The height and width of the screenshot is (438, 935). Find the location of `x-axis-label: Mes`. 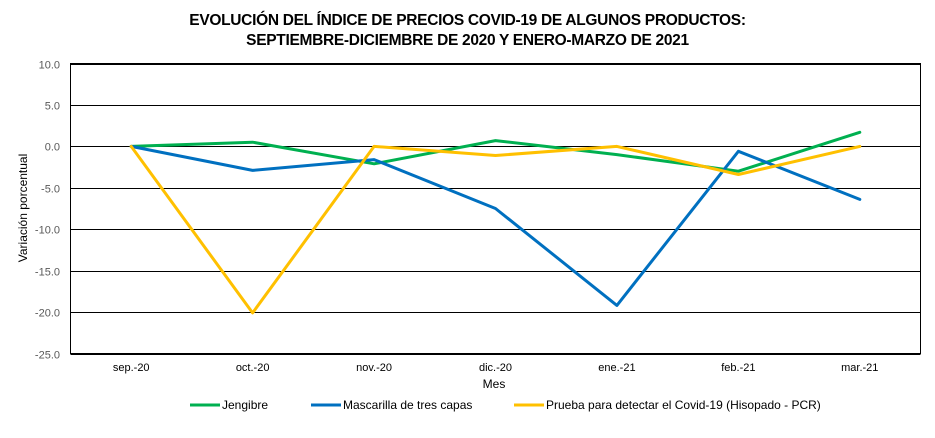

x-axis-label: Mes is located at coordinates (494, 384).